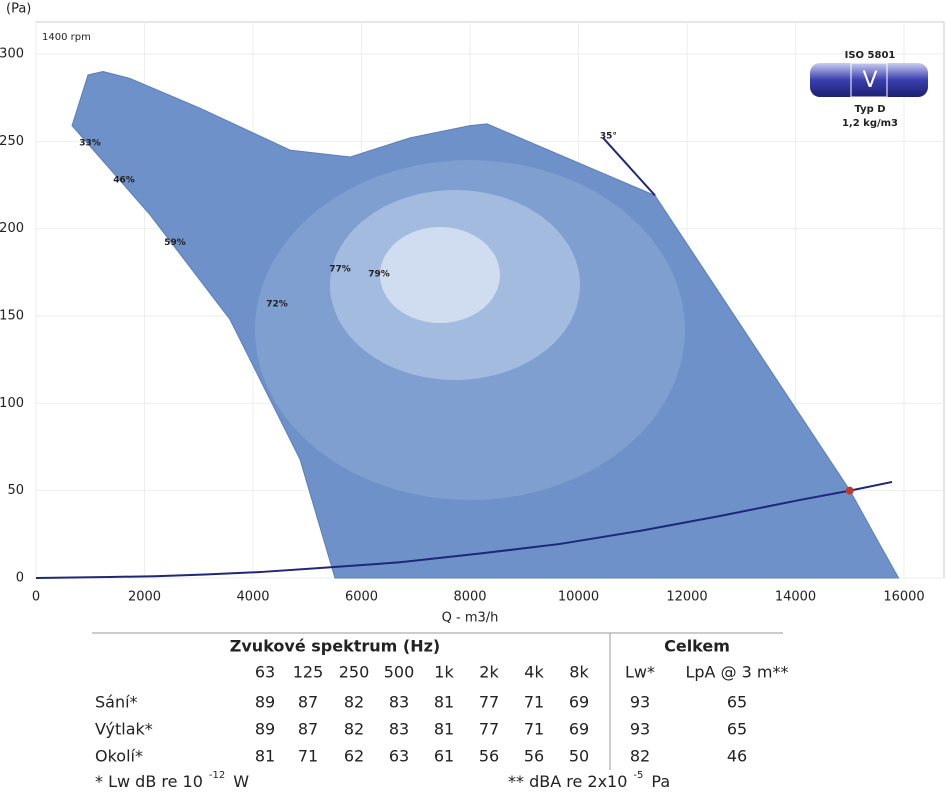  I want to click on group-header: Zvukové spektrum (Hz), so click(335, 646).